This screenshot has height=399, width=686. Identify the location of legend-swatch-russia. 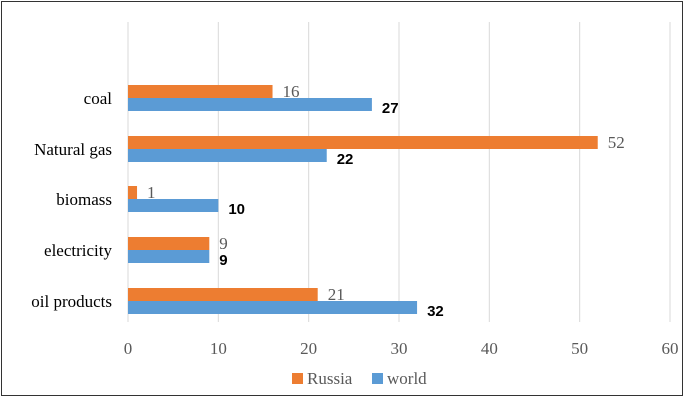
(297, 378).